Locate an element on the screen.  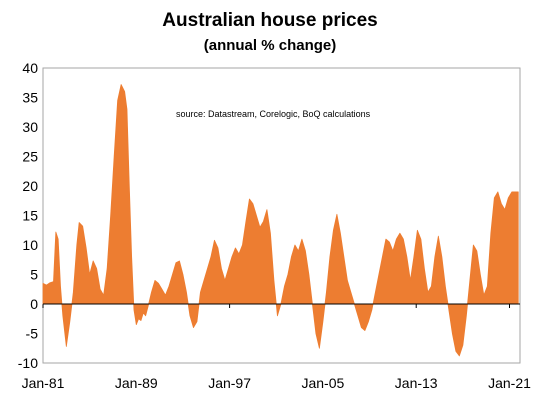
y-tick-label: 20 is located at coordinates (30, 186).